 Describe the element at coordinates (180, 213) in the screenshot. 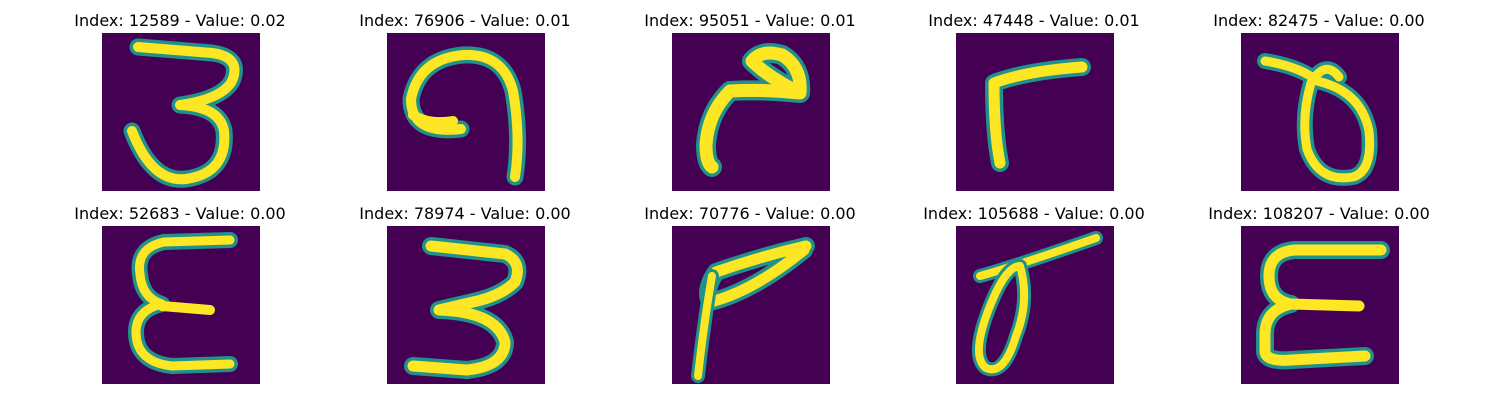

I see `panel-title-6: Index: 52683 - Value: 0.00` at that location.